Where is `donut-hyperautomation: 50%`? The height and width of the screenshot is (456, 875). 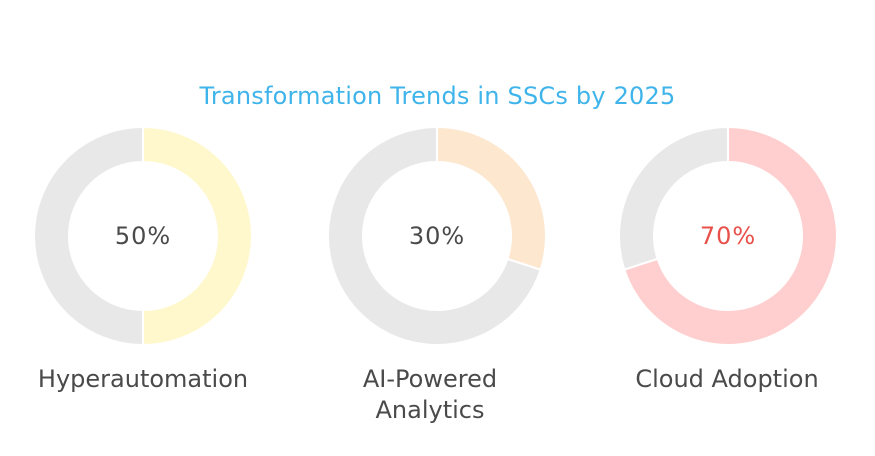
donut-hyperautomation: 50% is located at coordinates (143, 236).